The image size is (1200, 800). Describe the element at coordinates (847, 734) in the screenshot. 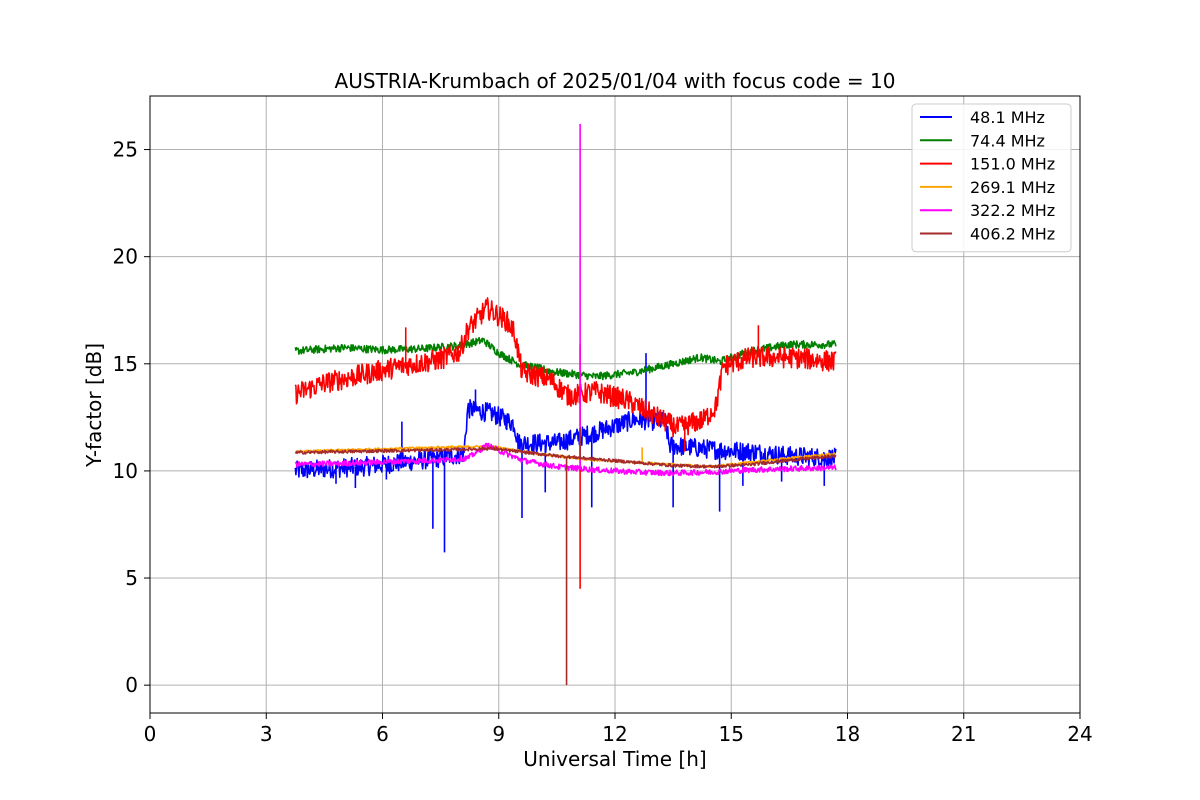

I see `x-tick-label: 18` at that location.